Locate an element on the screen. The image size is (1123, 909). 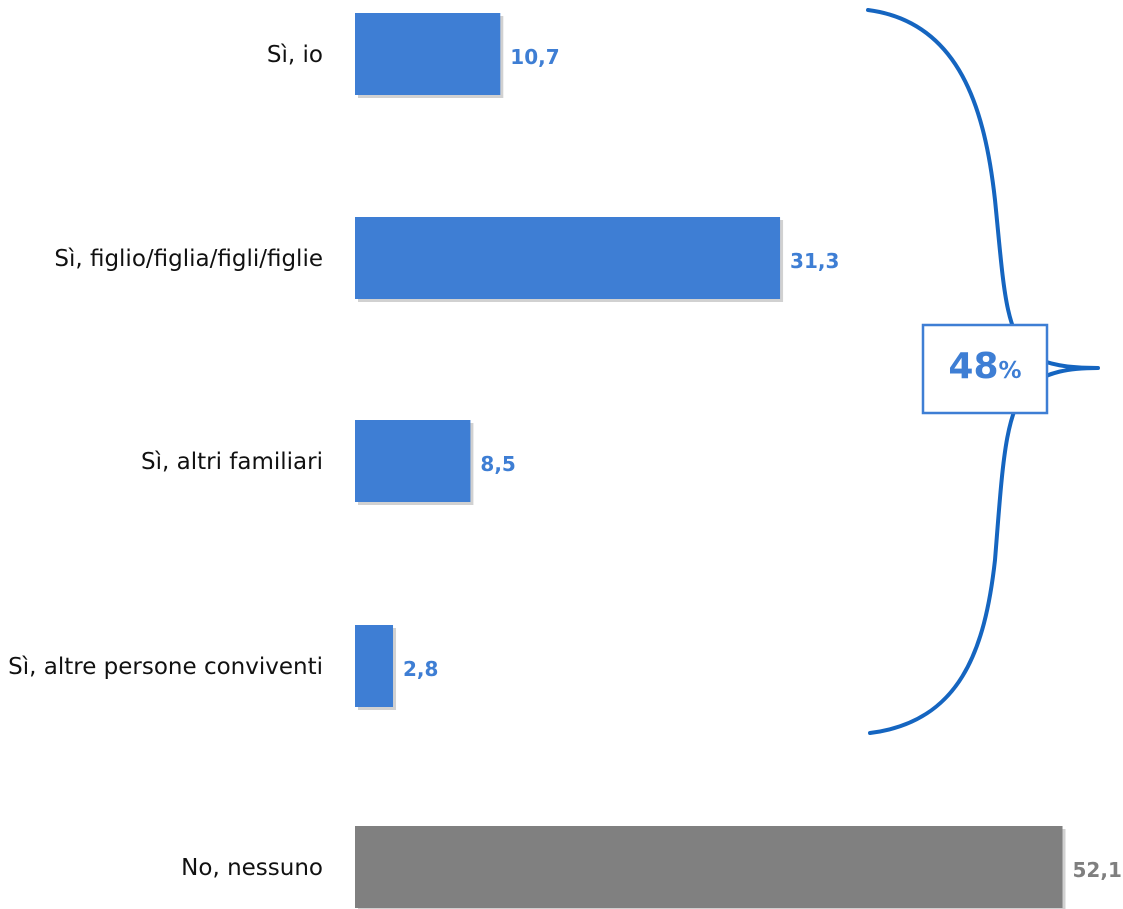
group-summary-label: 48% is located at coordinates (984, 366).